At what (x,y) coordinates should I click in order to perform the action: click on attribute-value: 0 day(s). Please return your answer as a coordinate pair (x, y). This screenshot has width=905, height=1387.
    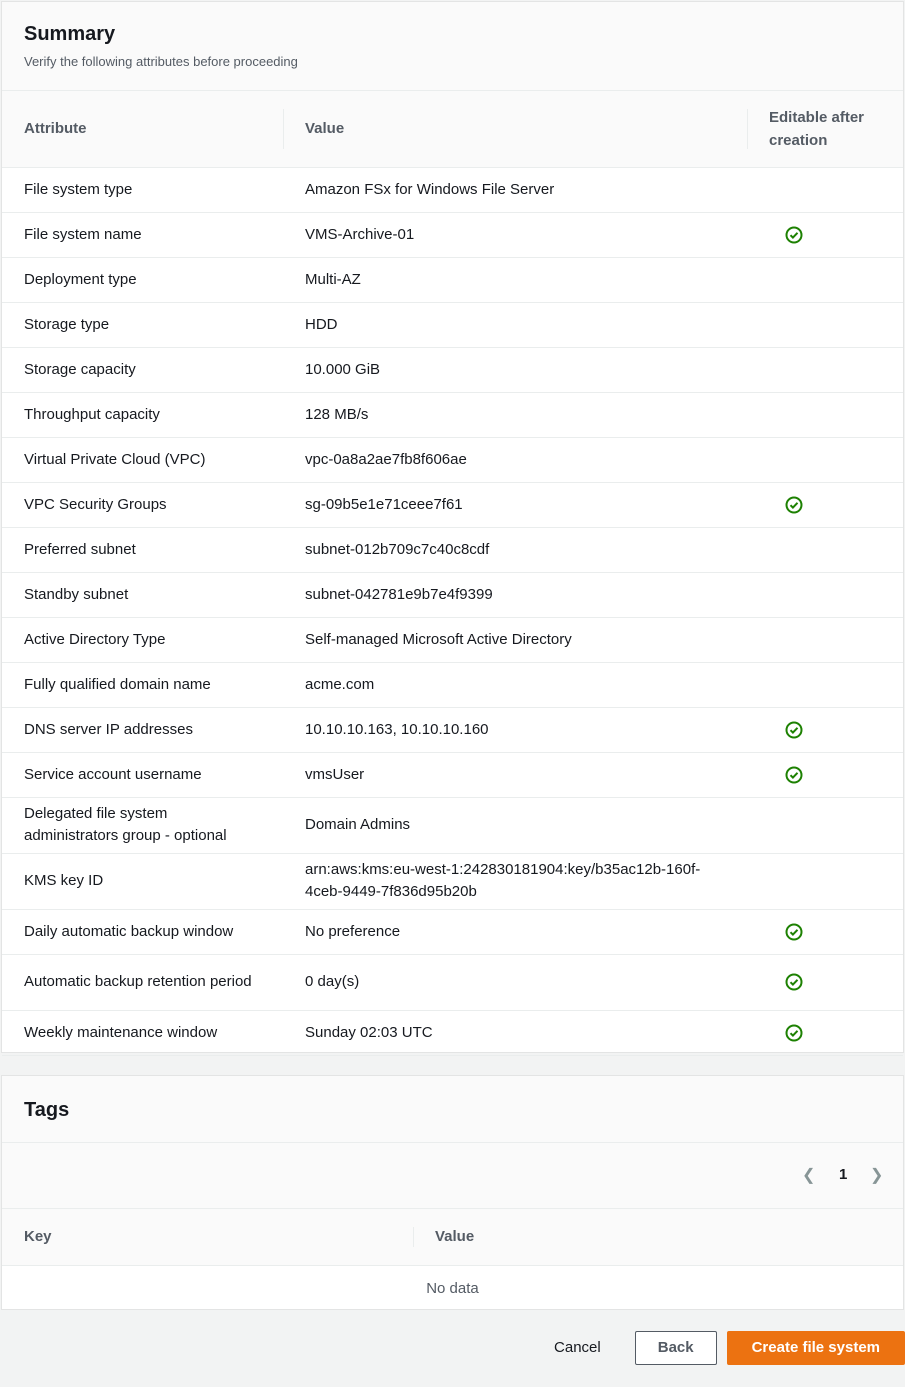
    Looking at the image, I should click on (515, 982).